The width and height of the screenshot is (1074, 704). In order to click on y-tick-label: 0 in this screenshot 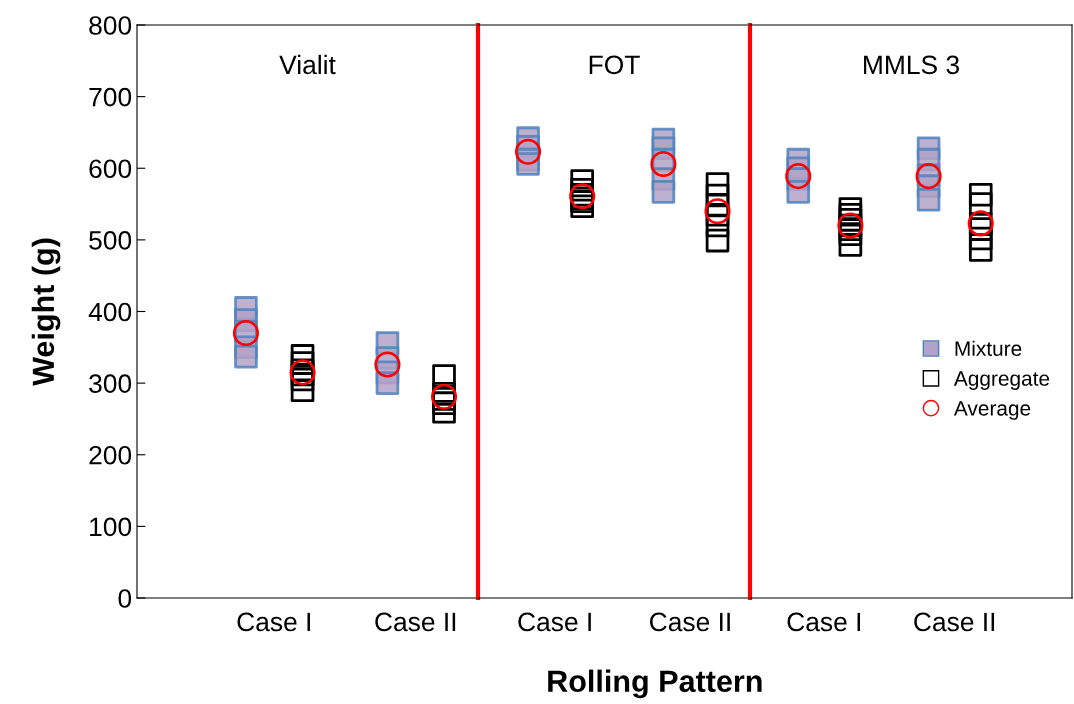, I will do `click(125, 598)`.